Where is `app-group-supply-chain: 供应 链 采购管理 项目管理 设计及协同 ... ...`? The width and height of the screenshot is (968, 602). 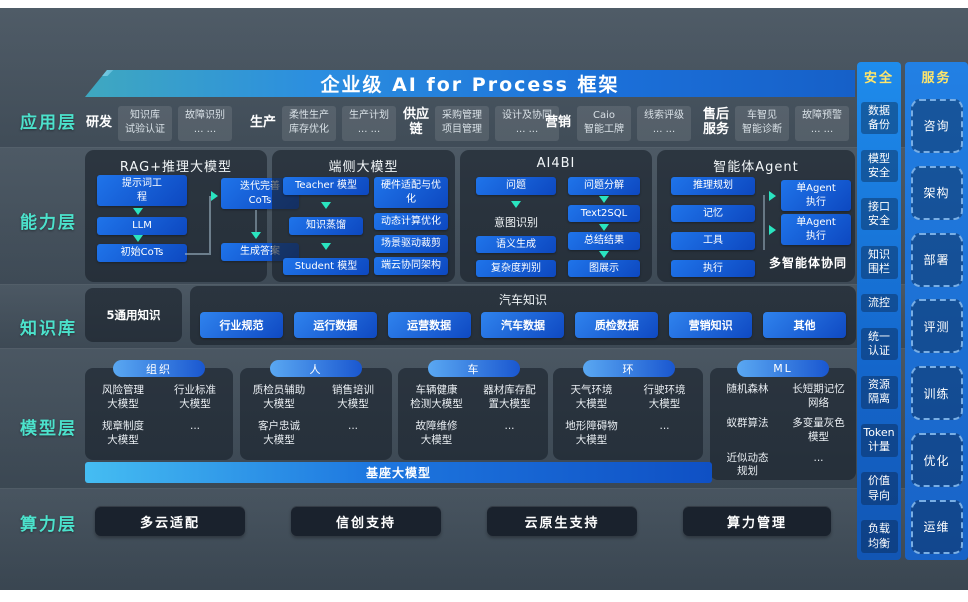 app-group-supply-chain: 供应 链 采购管理 项目管理 设计及协同 ... ... is located at coordinates (481, 123).